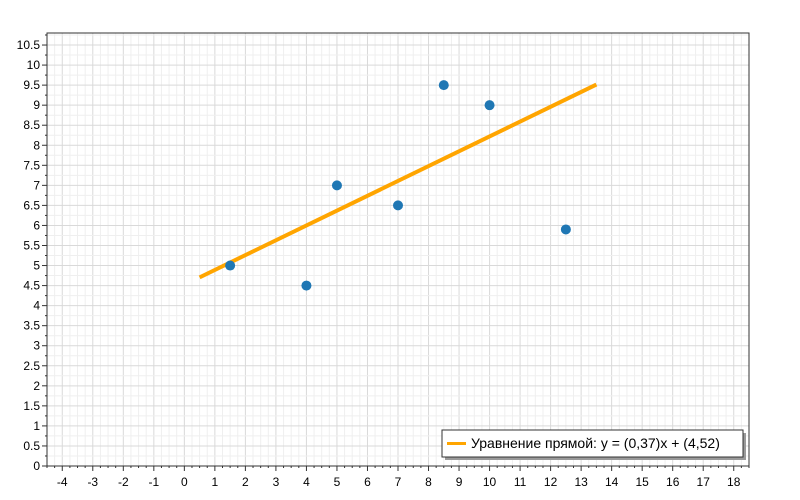 The height and width of the screenshot is (500, 800). What do you see at coordinates (31, 286) in the screenshot?
I see `y-tick-label: 4.5` at bounding box center [31, 286].